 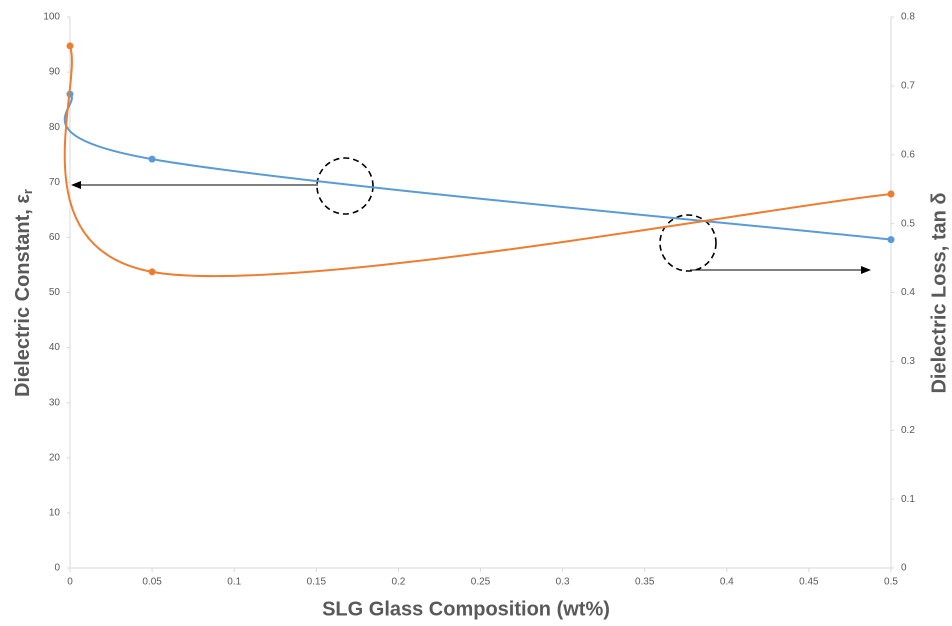 What do you see at coordinates (466, 609) in the screenshot?
I see `x-axis-label: SLG Glass Composition (wt%)` at bounding box center [466, 609].